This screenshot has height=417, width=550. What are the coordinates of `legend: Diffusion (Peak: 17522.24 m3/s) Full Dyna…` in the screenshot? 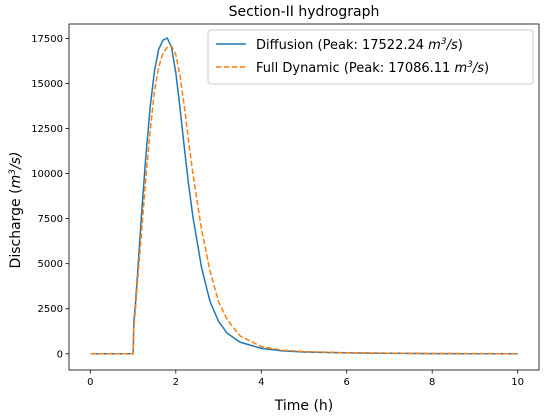 It's located at (370, 57).